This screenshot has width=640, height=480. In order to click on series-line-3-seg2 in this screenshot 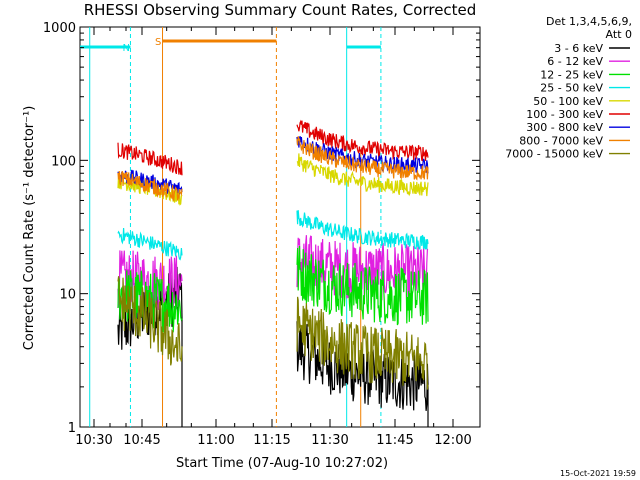, I will do `click(362, 230)`.